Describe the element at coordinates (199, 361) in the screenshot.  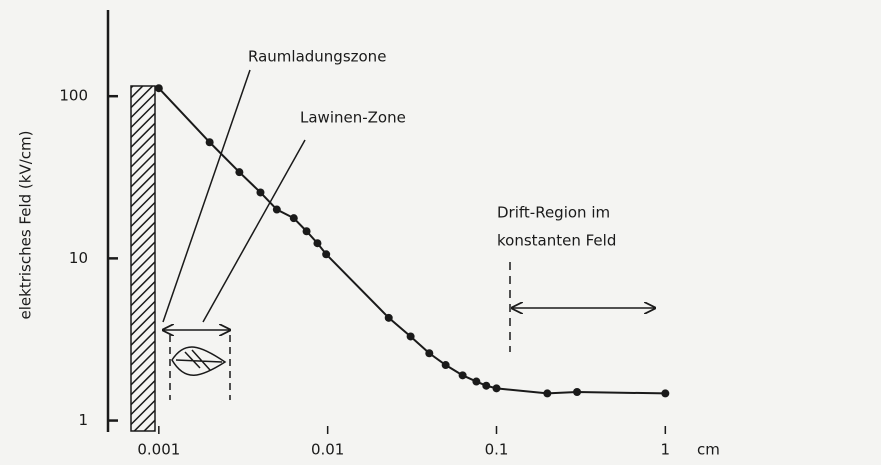
I see `avalanche-icon` at that location.